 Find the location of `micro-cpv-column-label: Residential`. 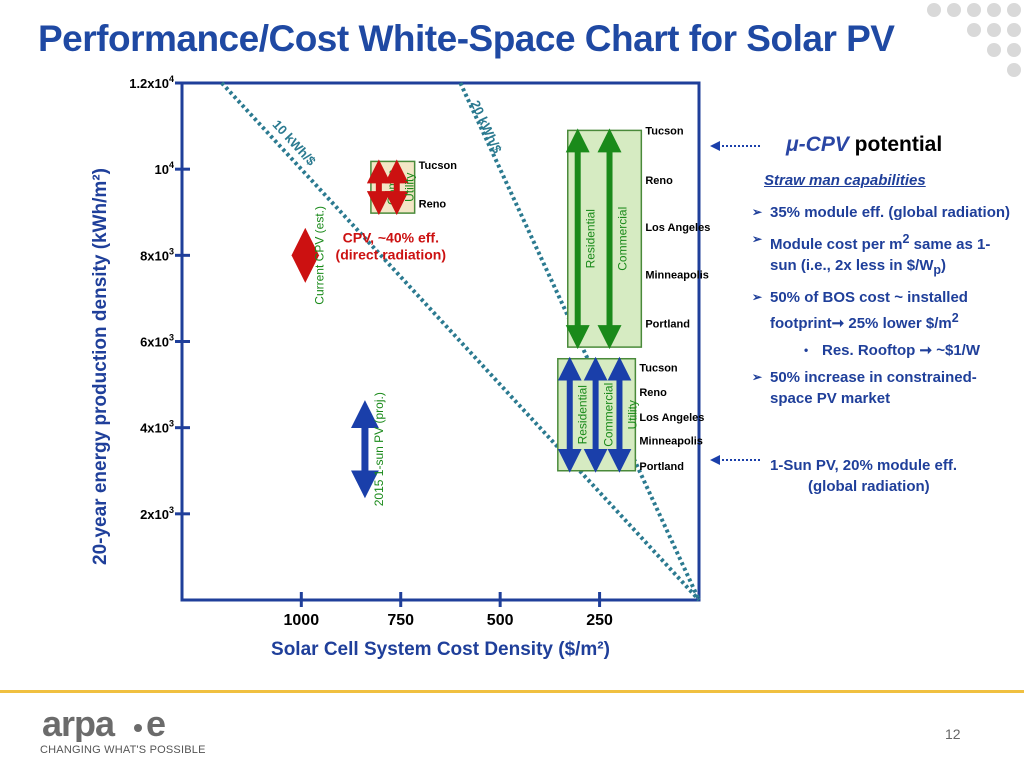

micro-cpv-column-label: Residential is located at coordinates (591, 238).